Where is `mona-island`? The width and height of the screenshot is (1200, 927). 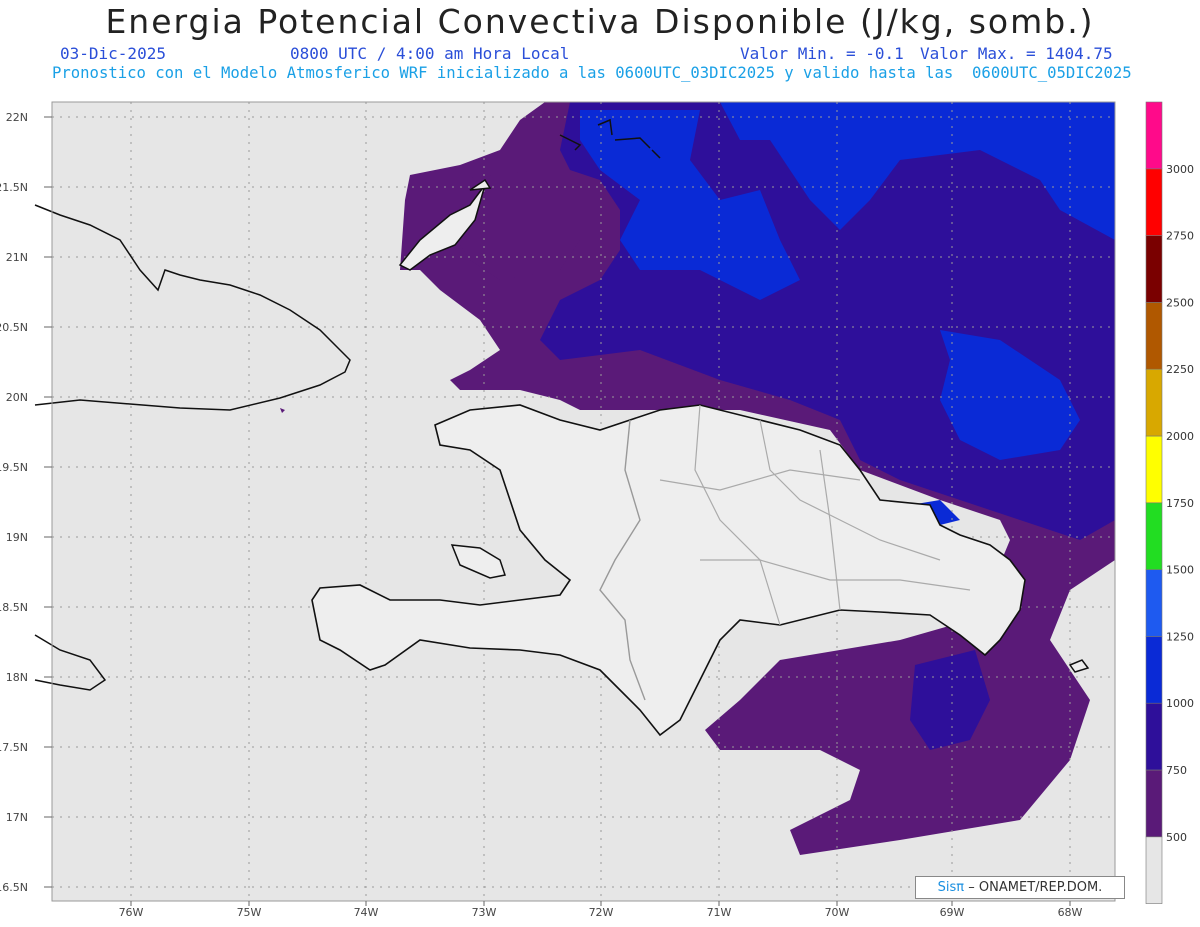 mona-island is located at coordinates (1079, 666).